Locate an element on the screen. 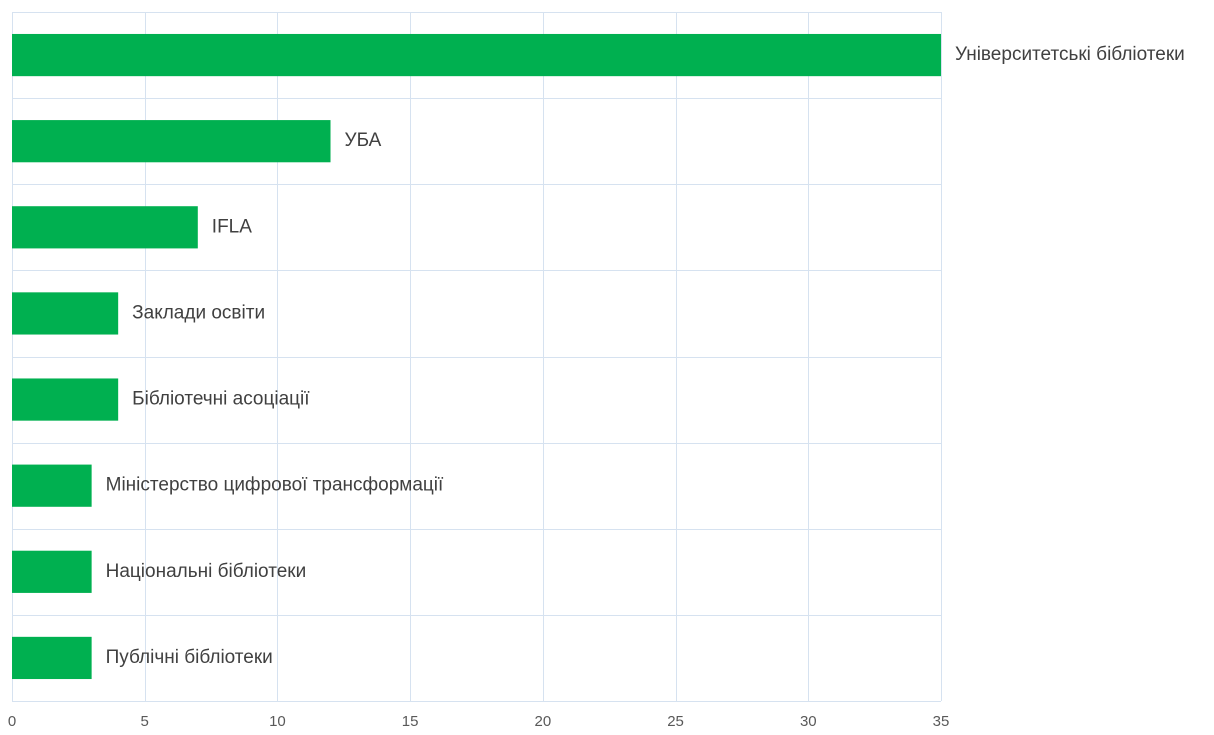 This screenshot has width=1214, height=735. x-tick-label-0: 0 is located at coordinates (12, 721).